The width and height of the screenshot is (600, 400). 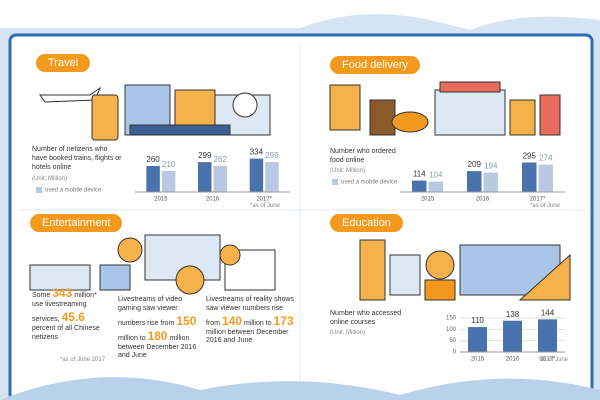 What do you see at coordinates (85, 295) in the screenshot?
I see `fact-text: million*` at bounding box center [85, 295].